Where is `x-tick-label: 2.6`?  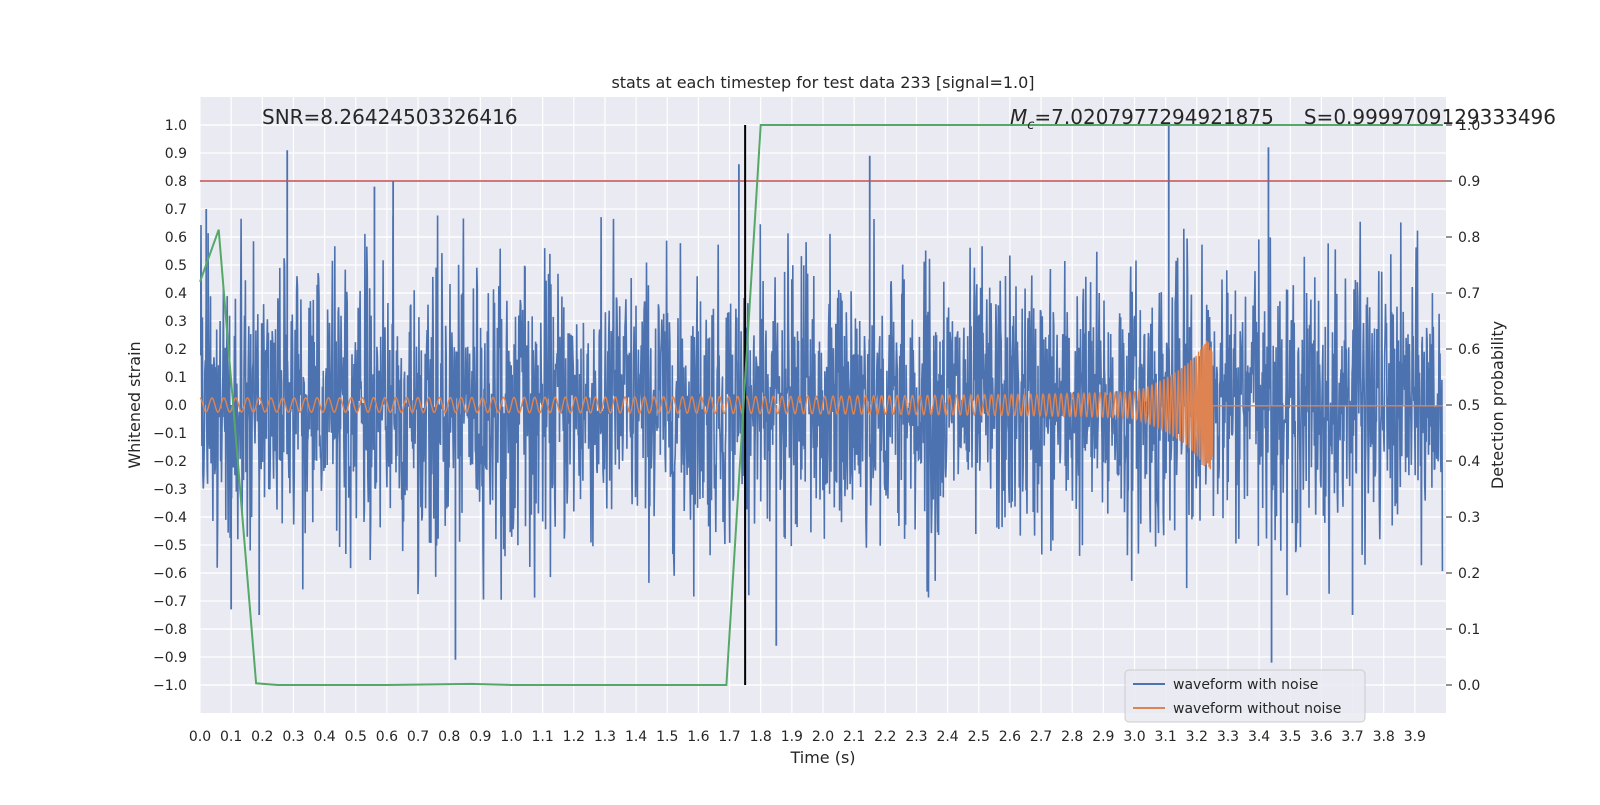
x-tick-label: 2.6 is located at coordinates (1010, 737).